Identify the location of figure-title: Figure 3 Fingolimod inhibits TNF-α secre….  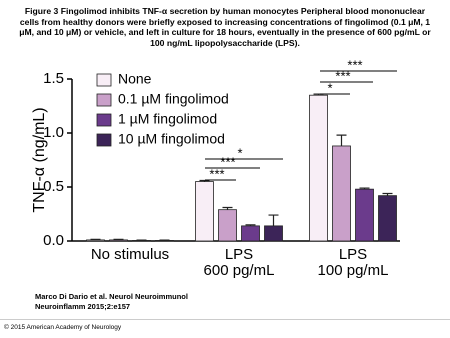
(225, 27).